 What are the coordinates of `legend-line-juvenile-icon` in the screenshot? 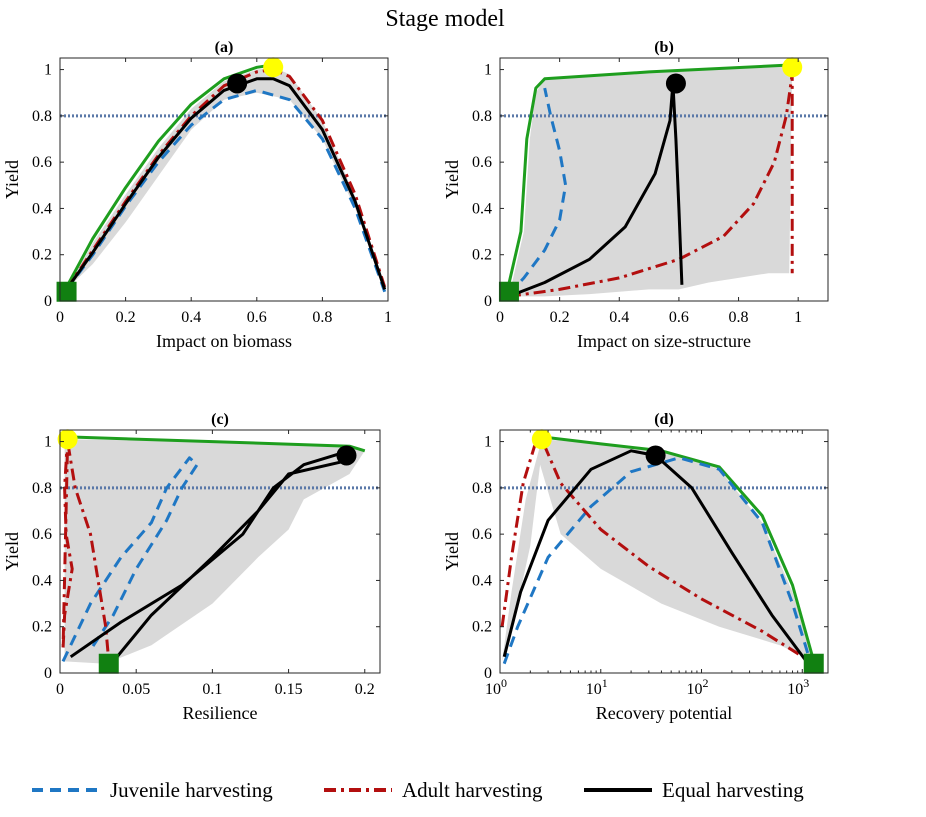 It's located at (66, 790).